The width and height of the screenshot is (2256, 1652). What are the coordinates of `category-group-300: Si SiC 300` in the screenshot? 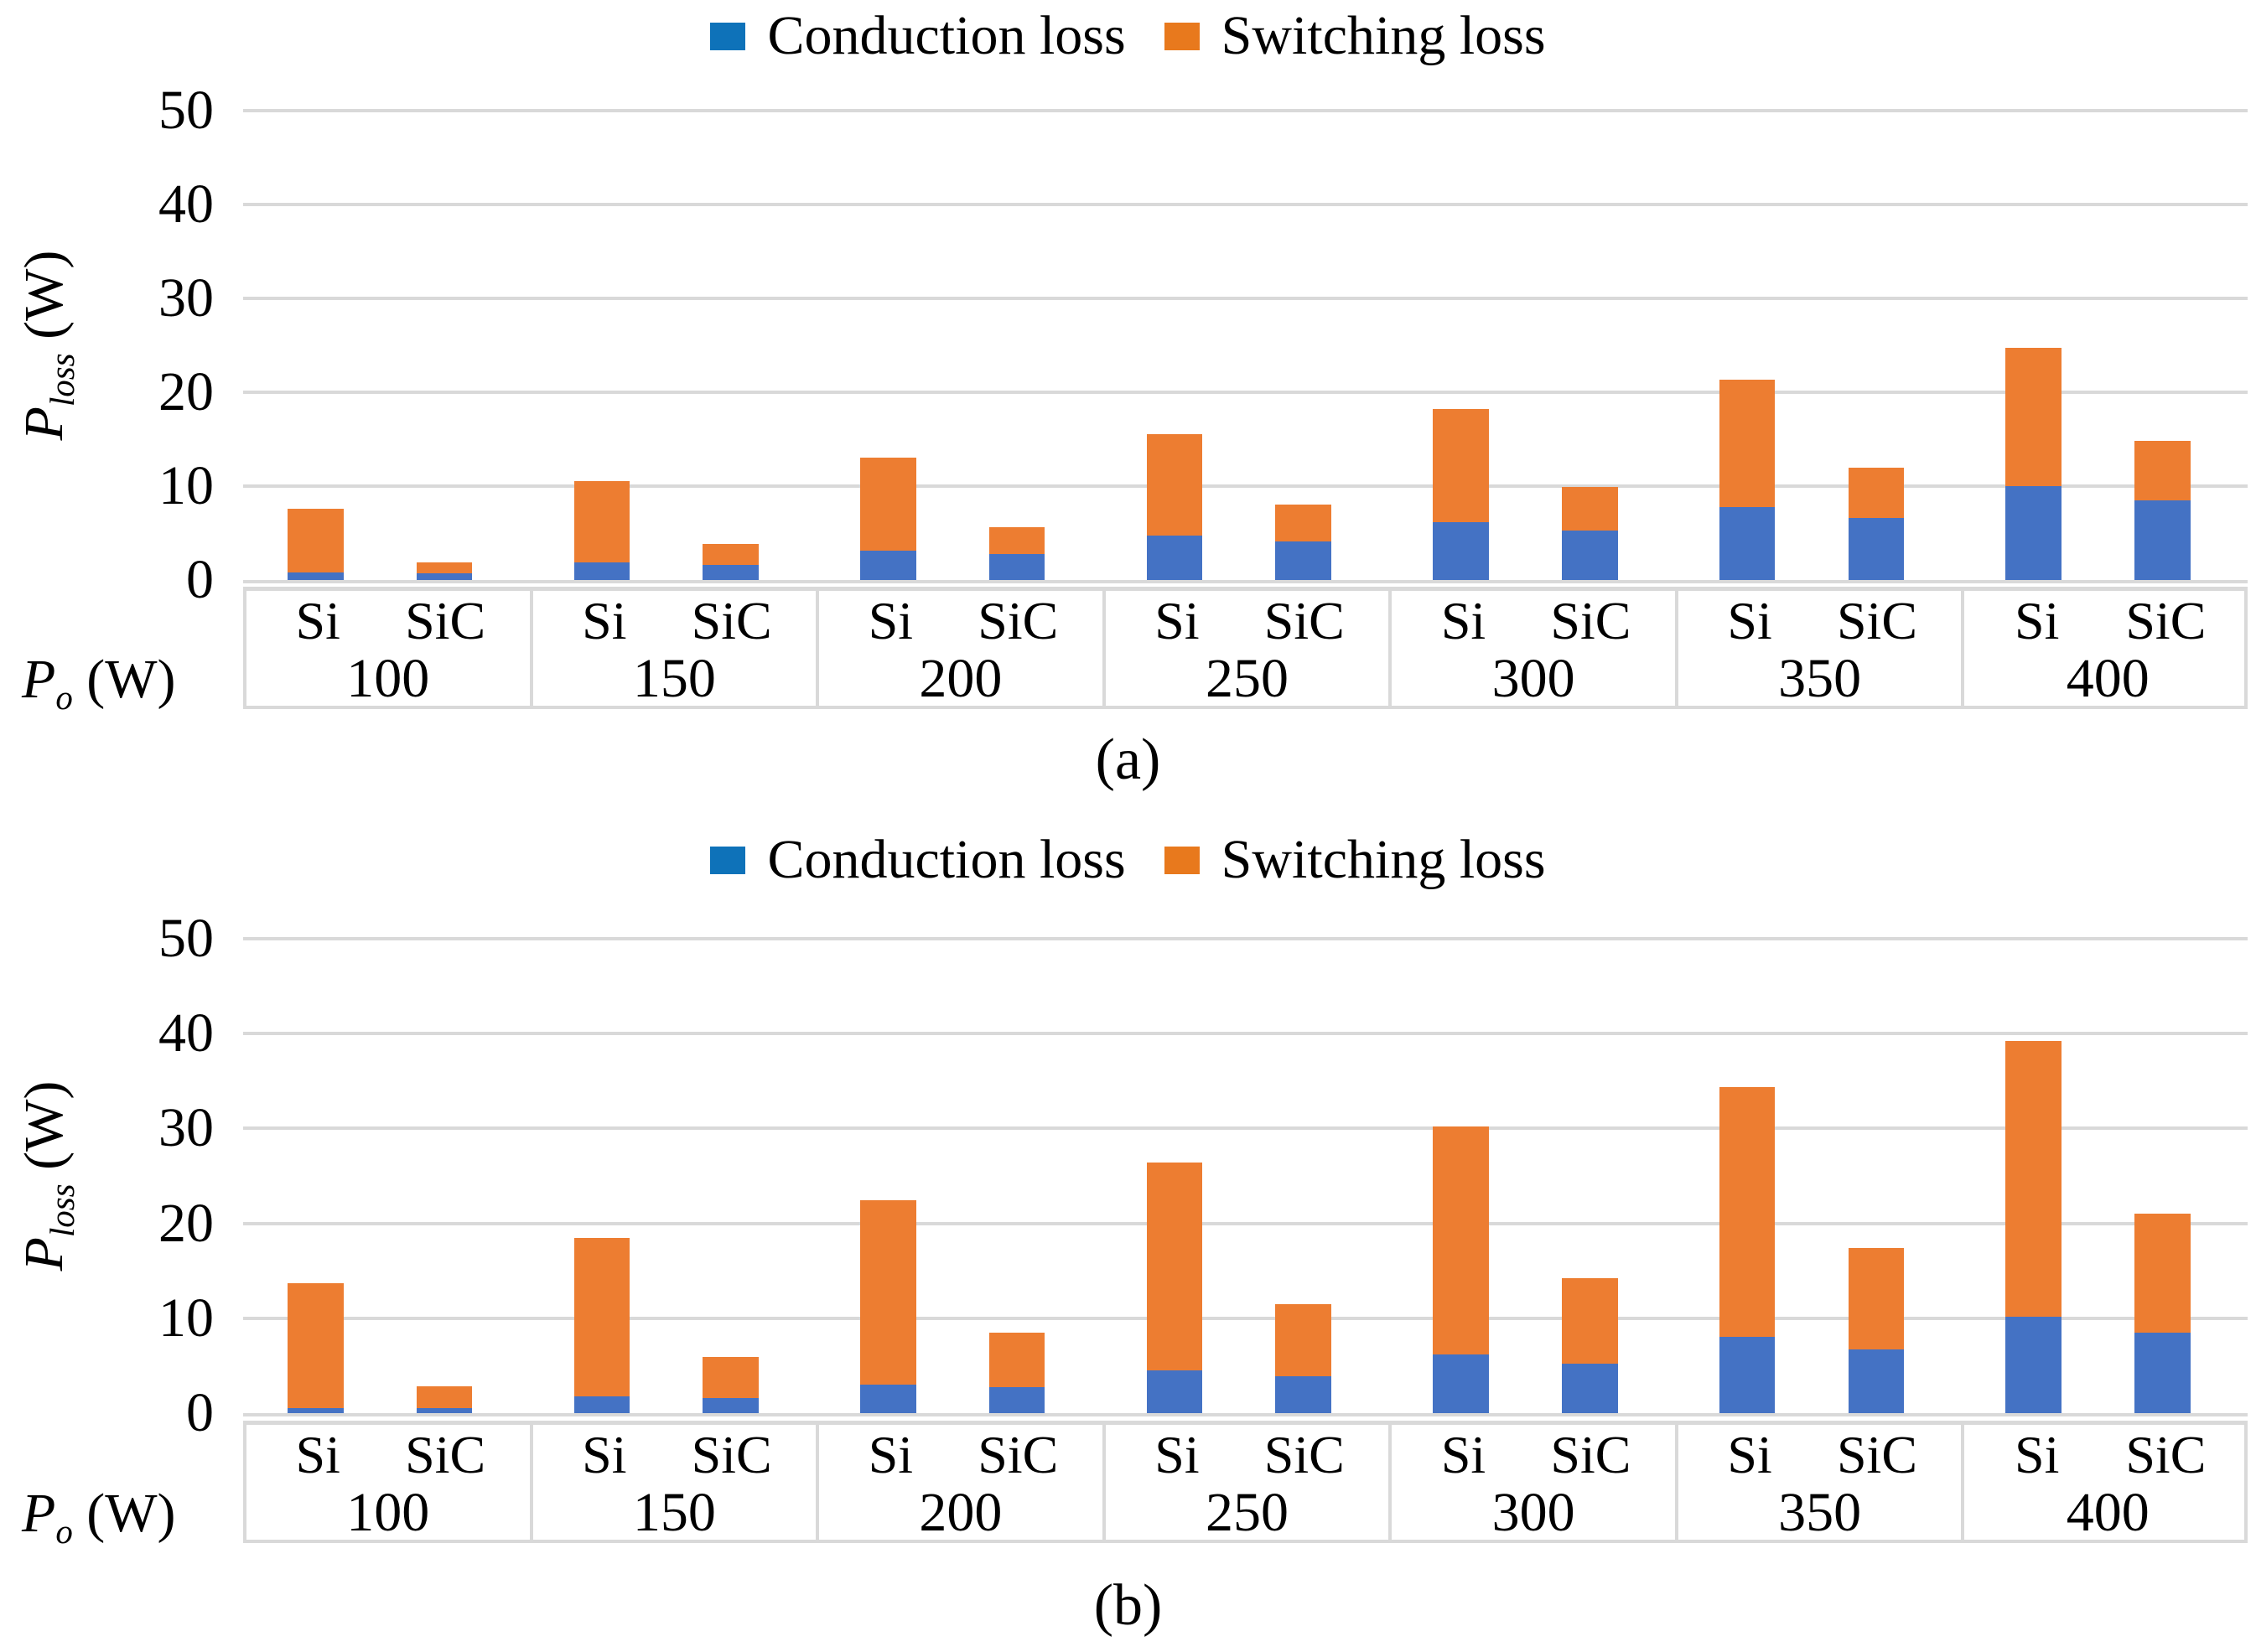 It's located at (1535, 649).